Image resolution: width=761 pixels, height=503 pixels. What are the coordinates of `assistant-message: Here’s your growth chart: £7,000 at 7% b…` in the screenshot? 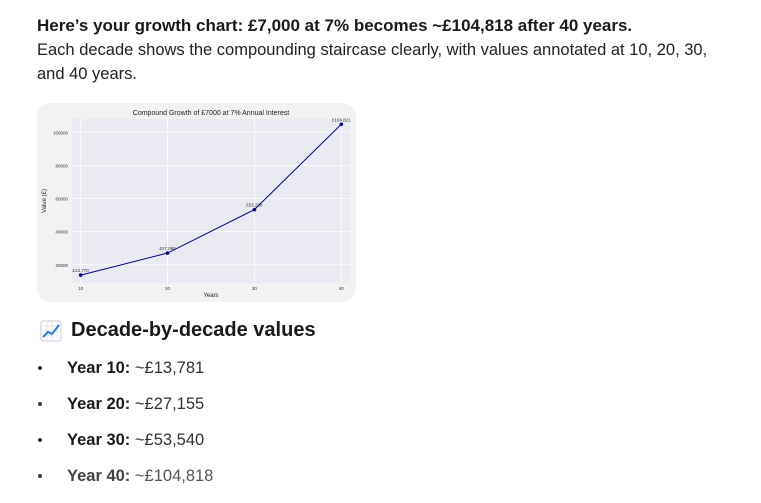 It's located at (387, 50).